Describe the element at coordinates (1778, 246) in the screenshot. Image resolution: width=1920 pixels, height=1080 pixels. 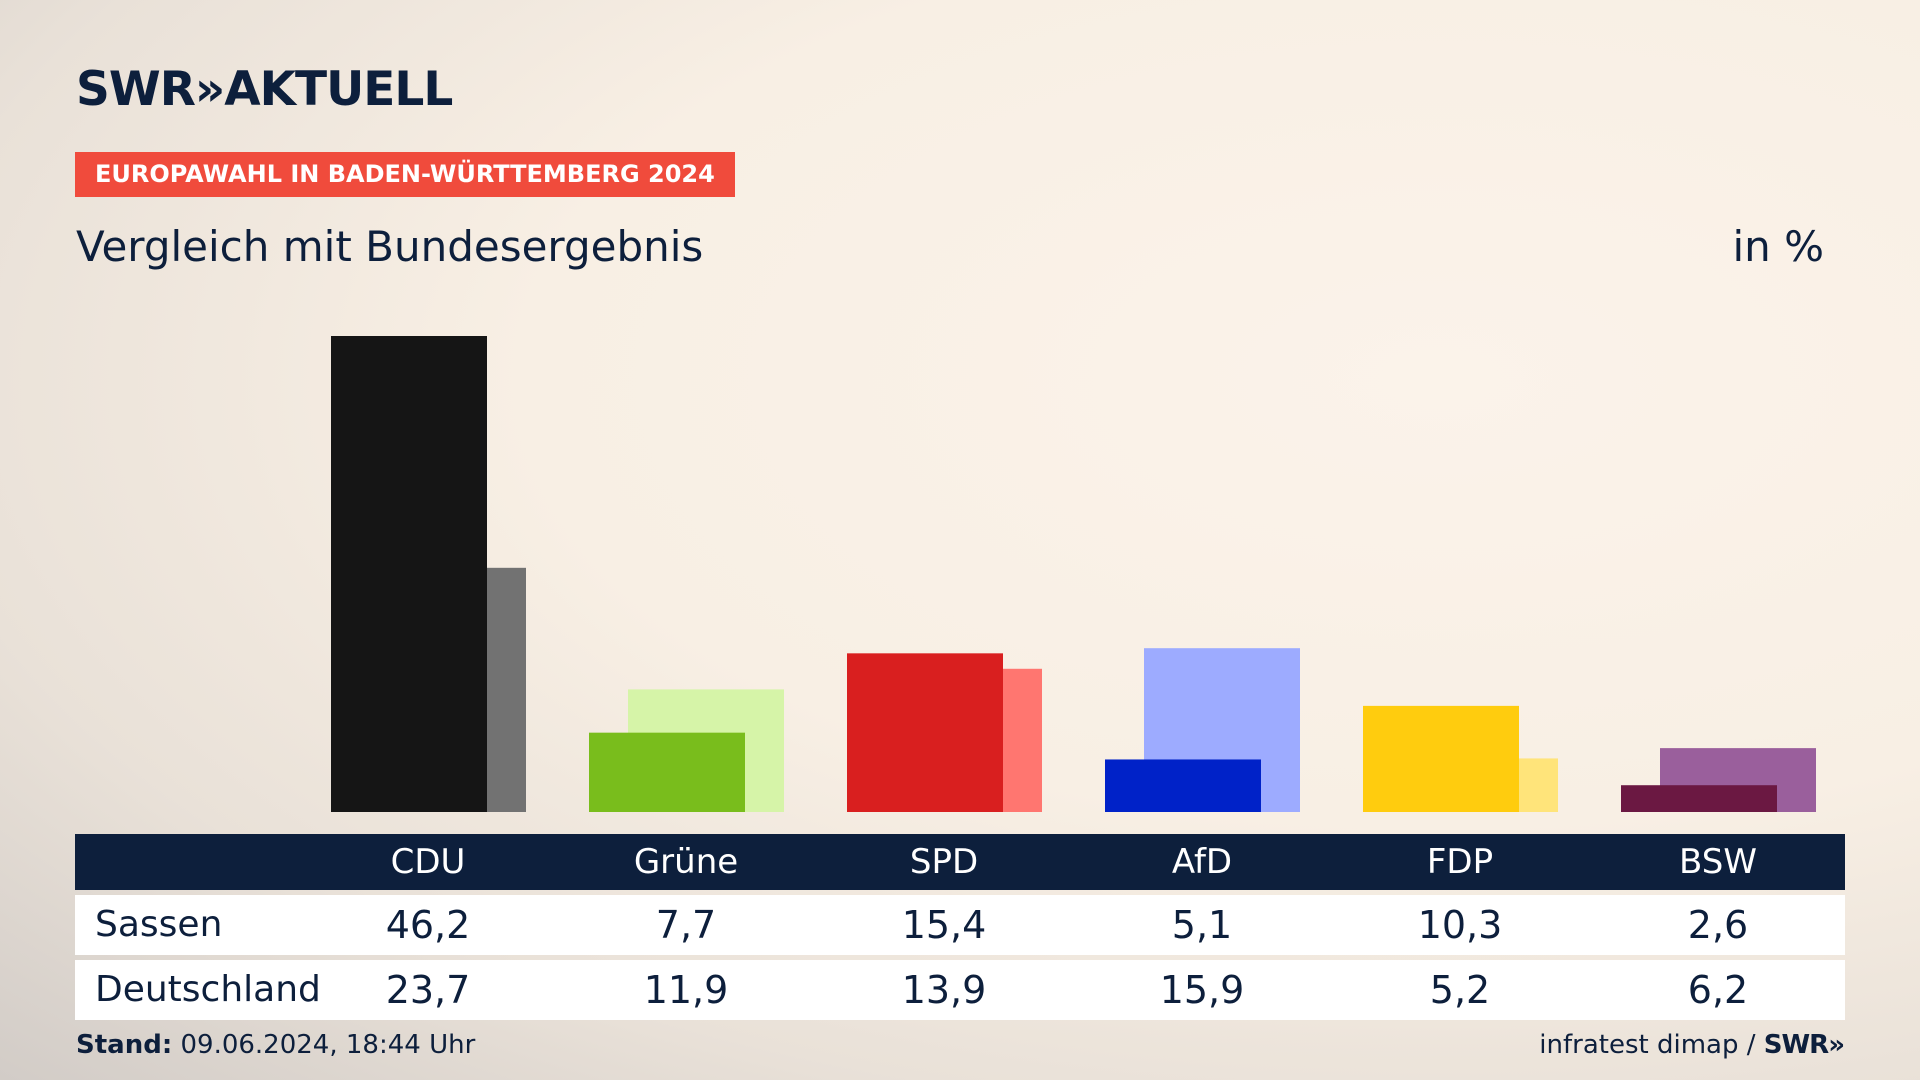
I see `unit-label: in %` at that location.